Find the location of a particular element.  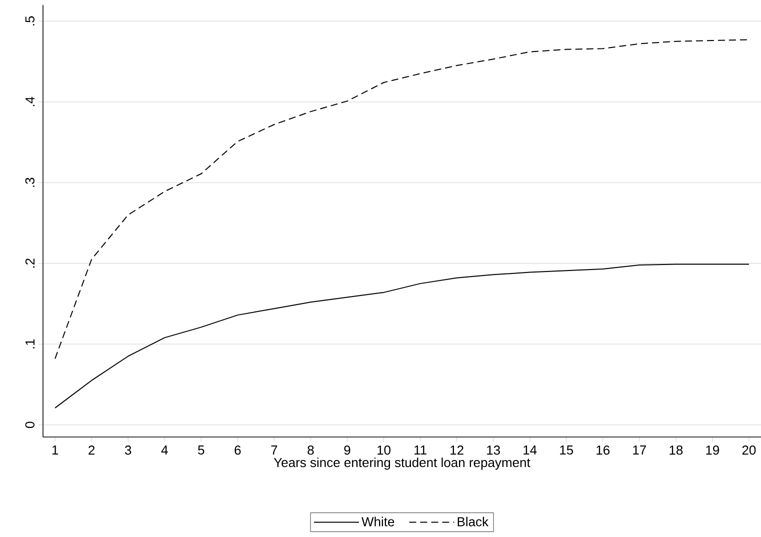

x-axis-title: Years since entering student loan repayment is located at coordinates (402, 464).